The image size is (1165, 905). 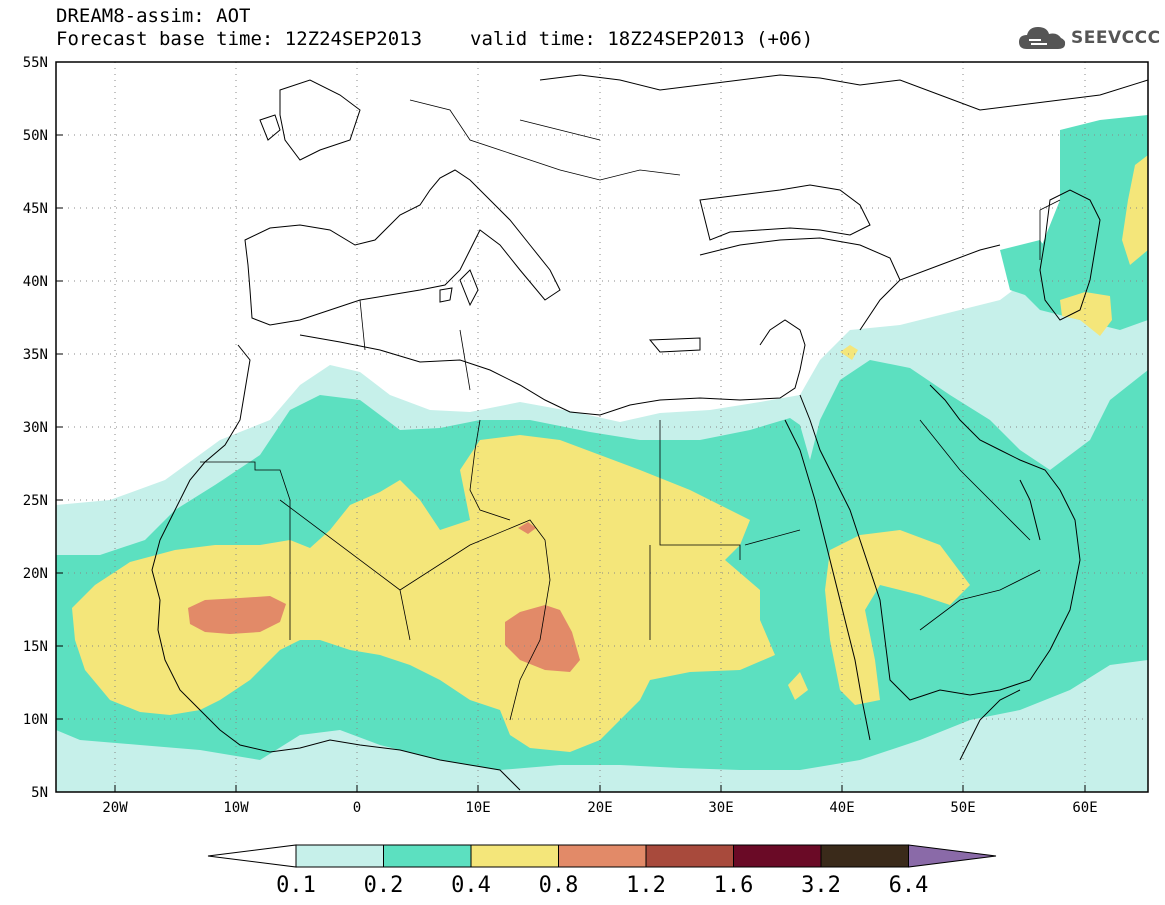 I want to click on cloud-icon, so click(x=1042, y=38).